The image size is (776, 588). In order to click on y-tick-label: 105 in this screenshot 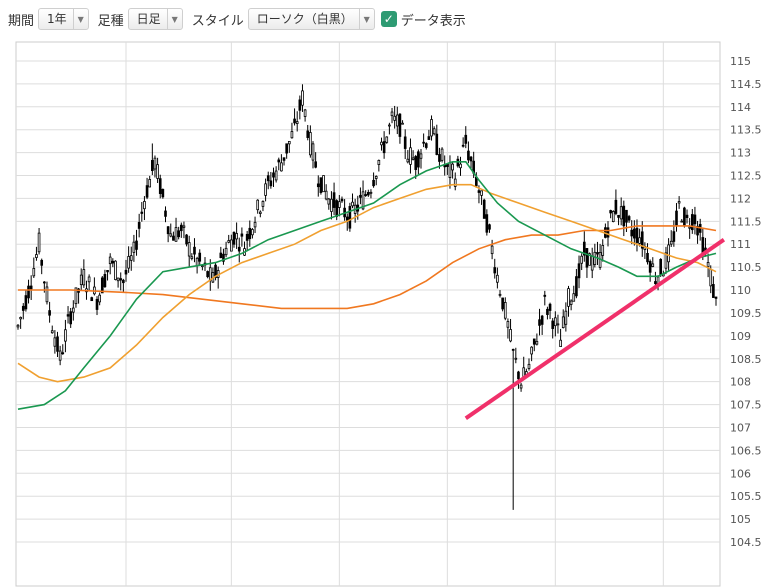, I will do `click(740, 519)`.